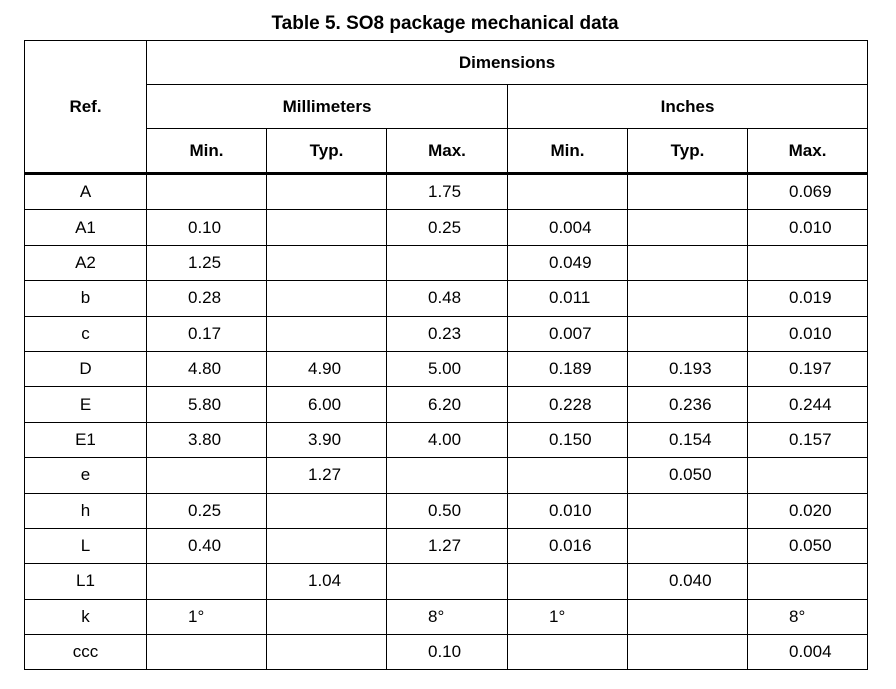 The width and height of the screenshot is (896, 689). I want to click on table-row: E 5.80 6.00 6.20 0.228 0.236 0.244, so click(446, 404).